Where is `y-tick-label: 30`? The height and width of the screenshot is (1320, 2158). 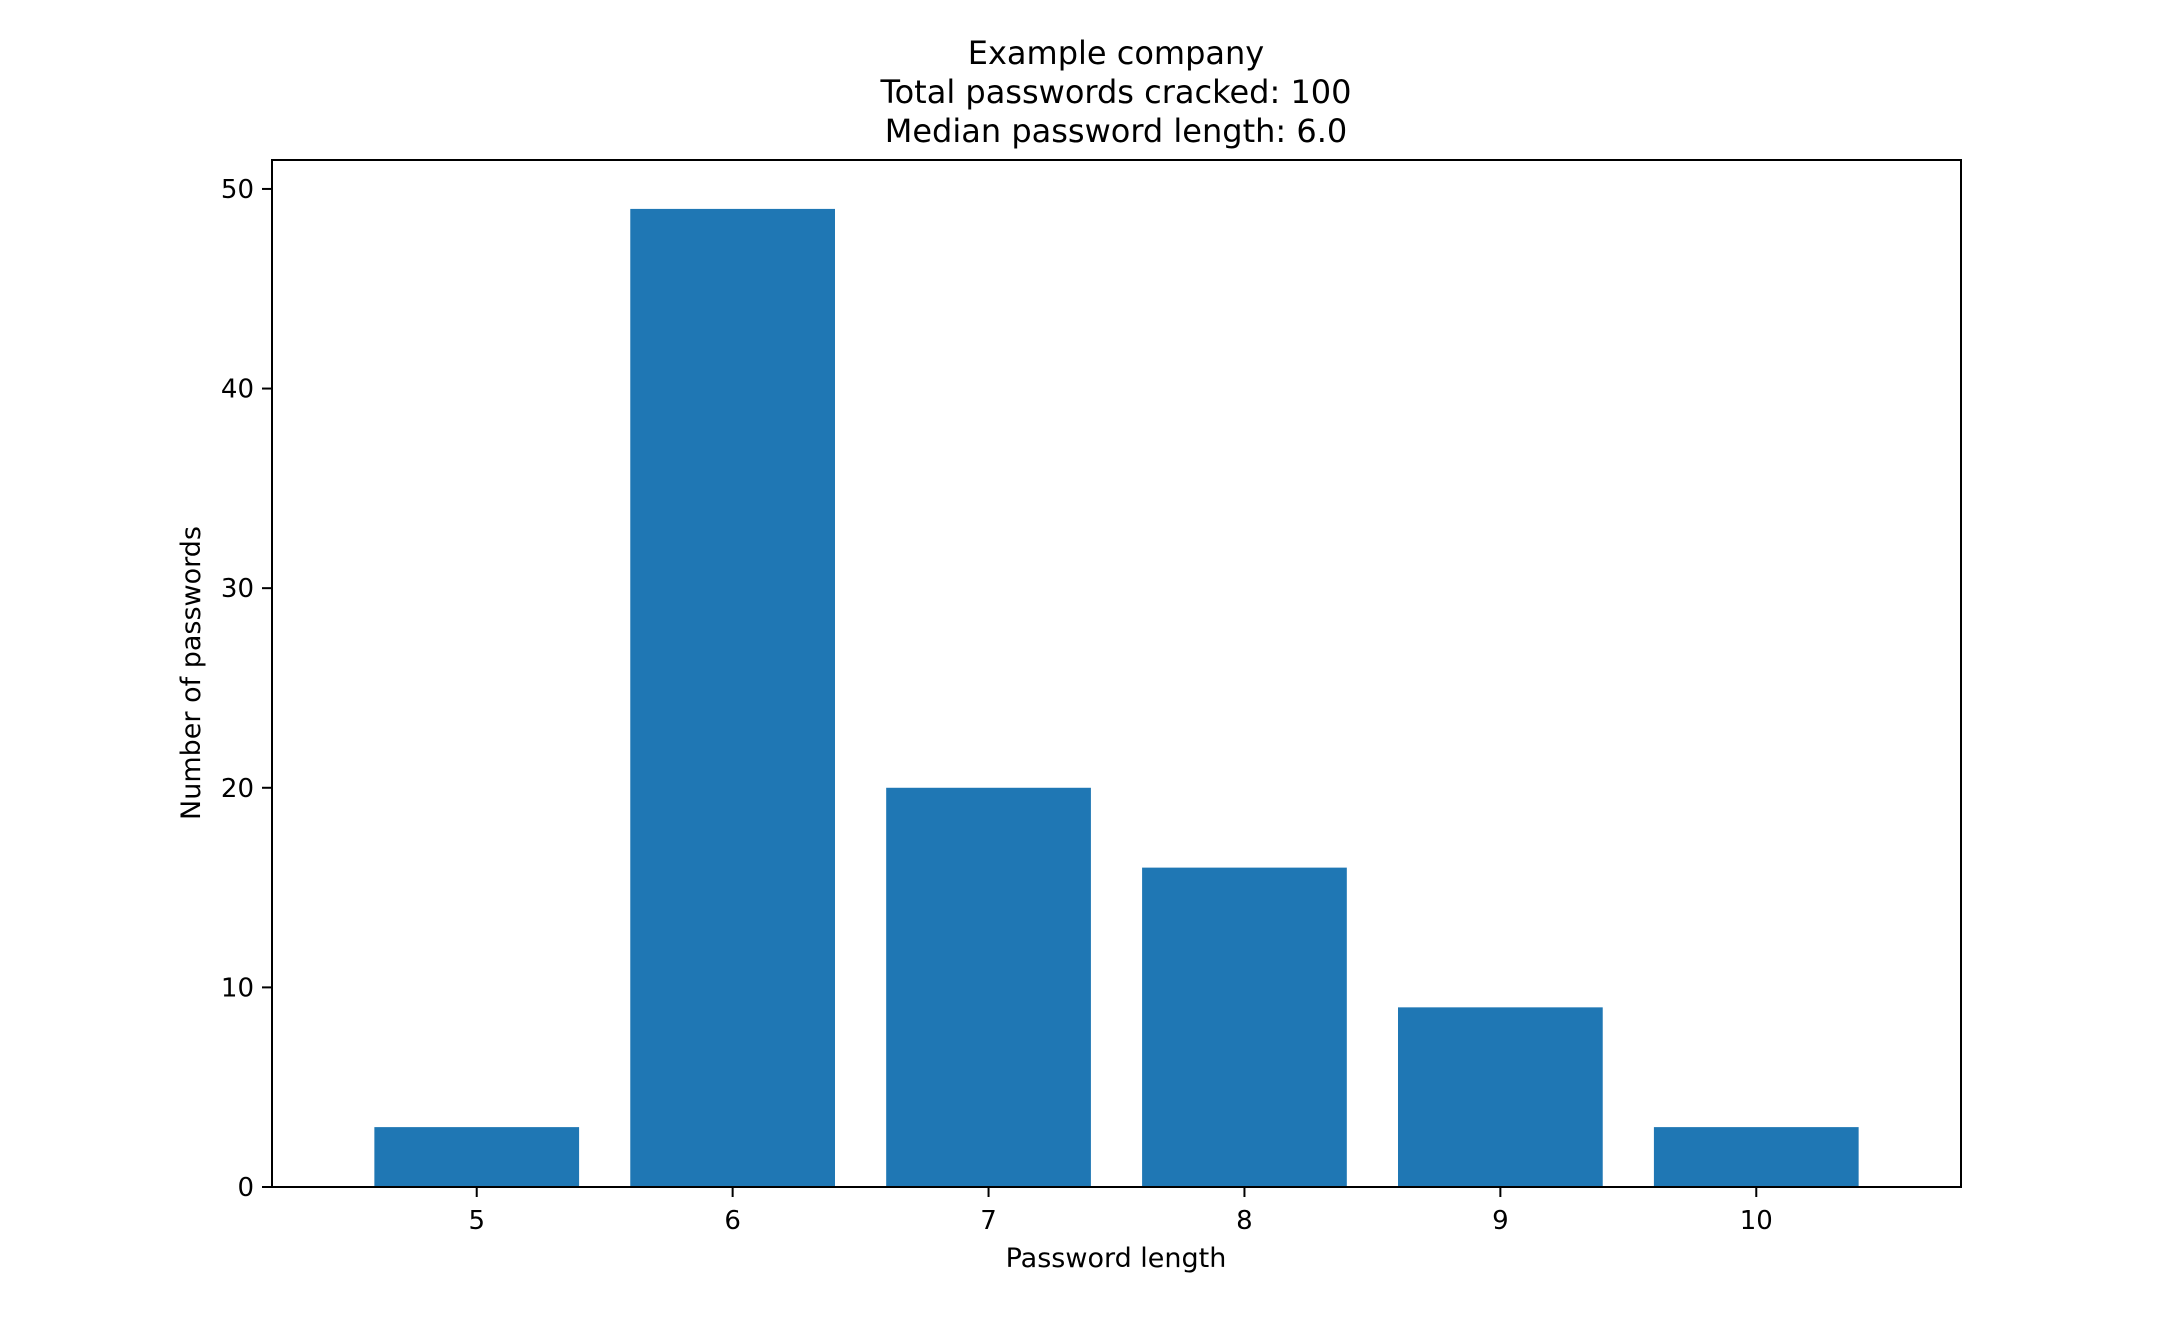 y-tick-label: 30 is located at coordinates (237, 589).